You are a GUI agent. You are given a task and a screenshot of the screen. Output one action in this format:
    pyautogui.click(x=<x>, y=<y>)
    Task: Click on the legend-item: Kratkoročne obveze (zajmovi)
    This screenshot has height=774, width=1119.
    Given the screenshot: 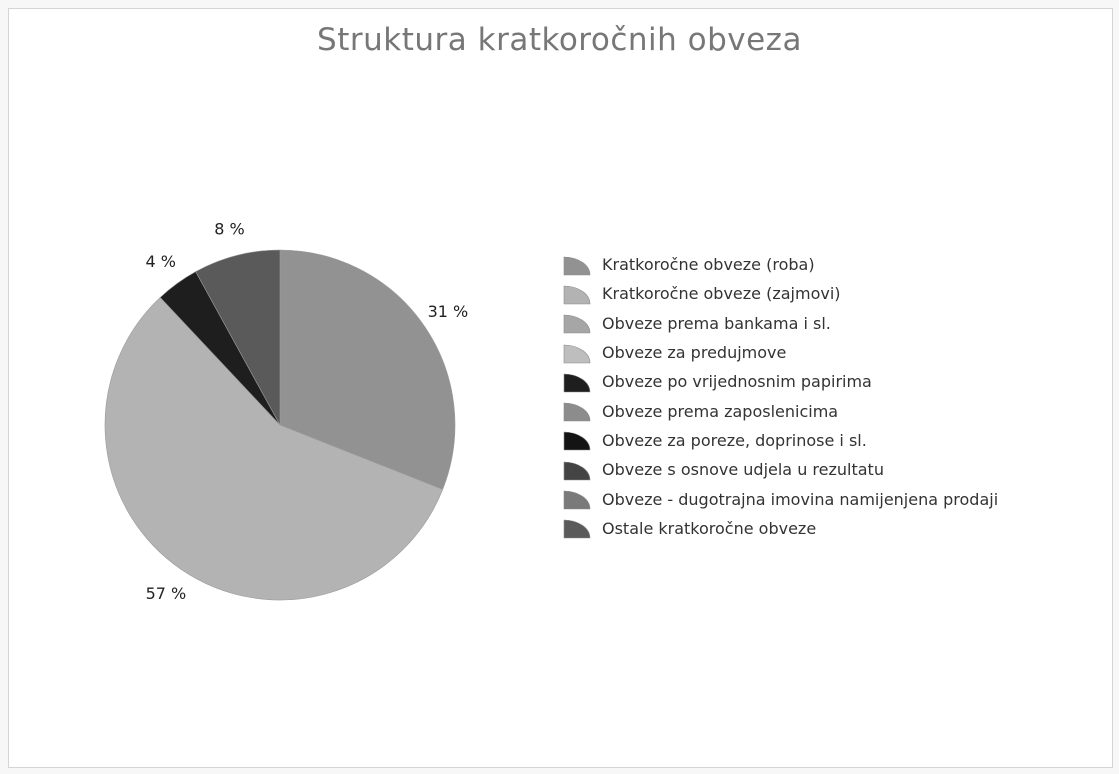 What is the action you would take?
    pyautogui.click(x=780, y=293)
    